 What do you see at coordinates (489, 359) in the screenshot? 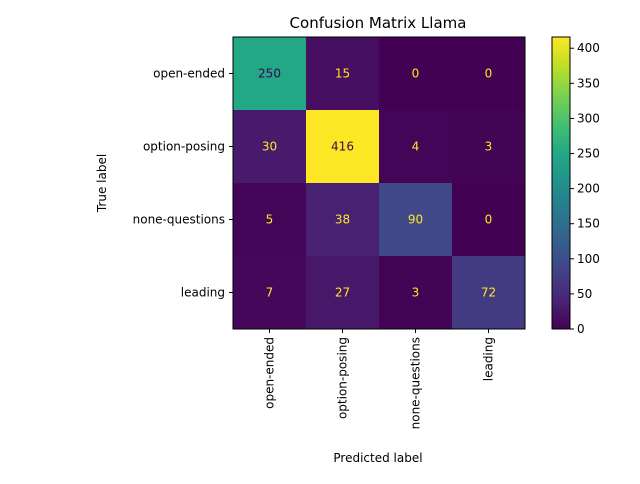
I see `x-tick-label: leading` at bounding box center [489, 359].